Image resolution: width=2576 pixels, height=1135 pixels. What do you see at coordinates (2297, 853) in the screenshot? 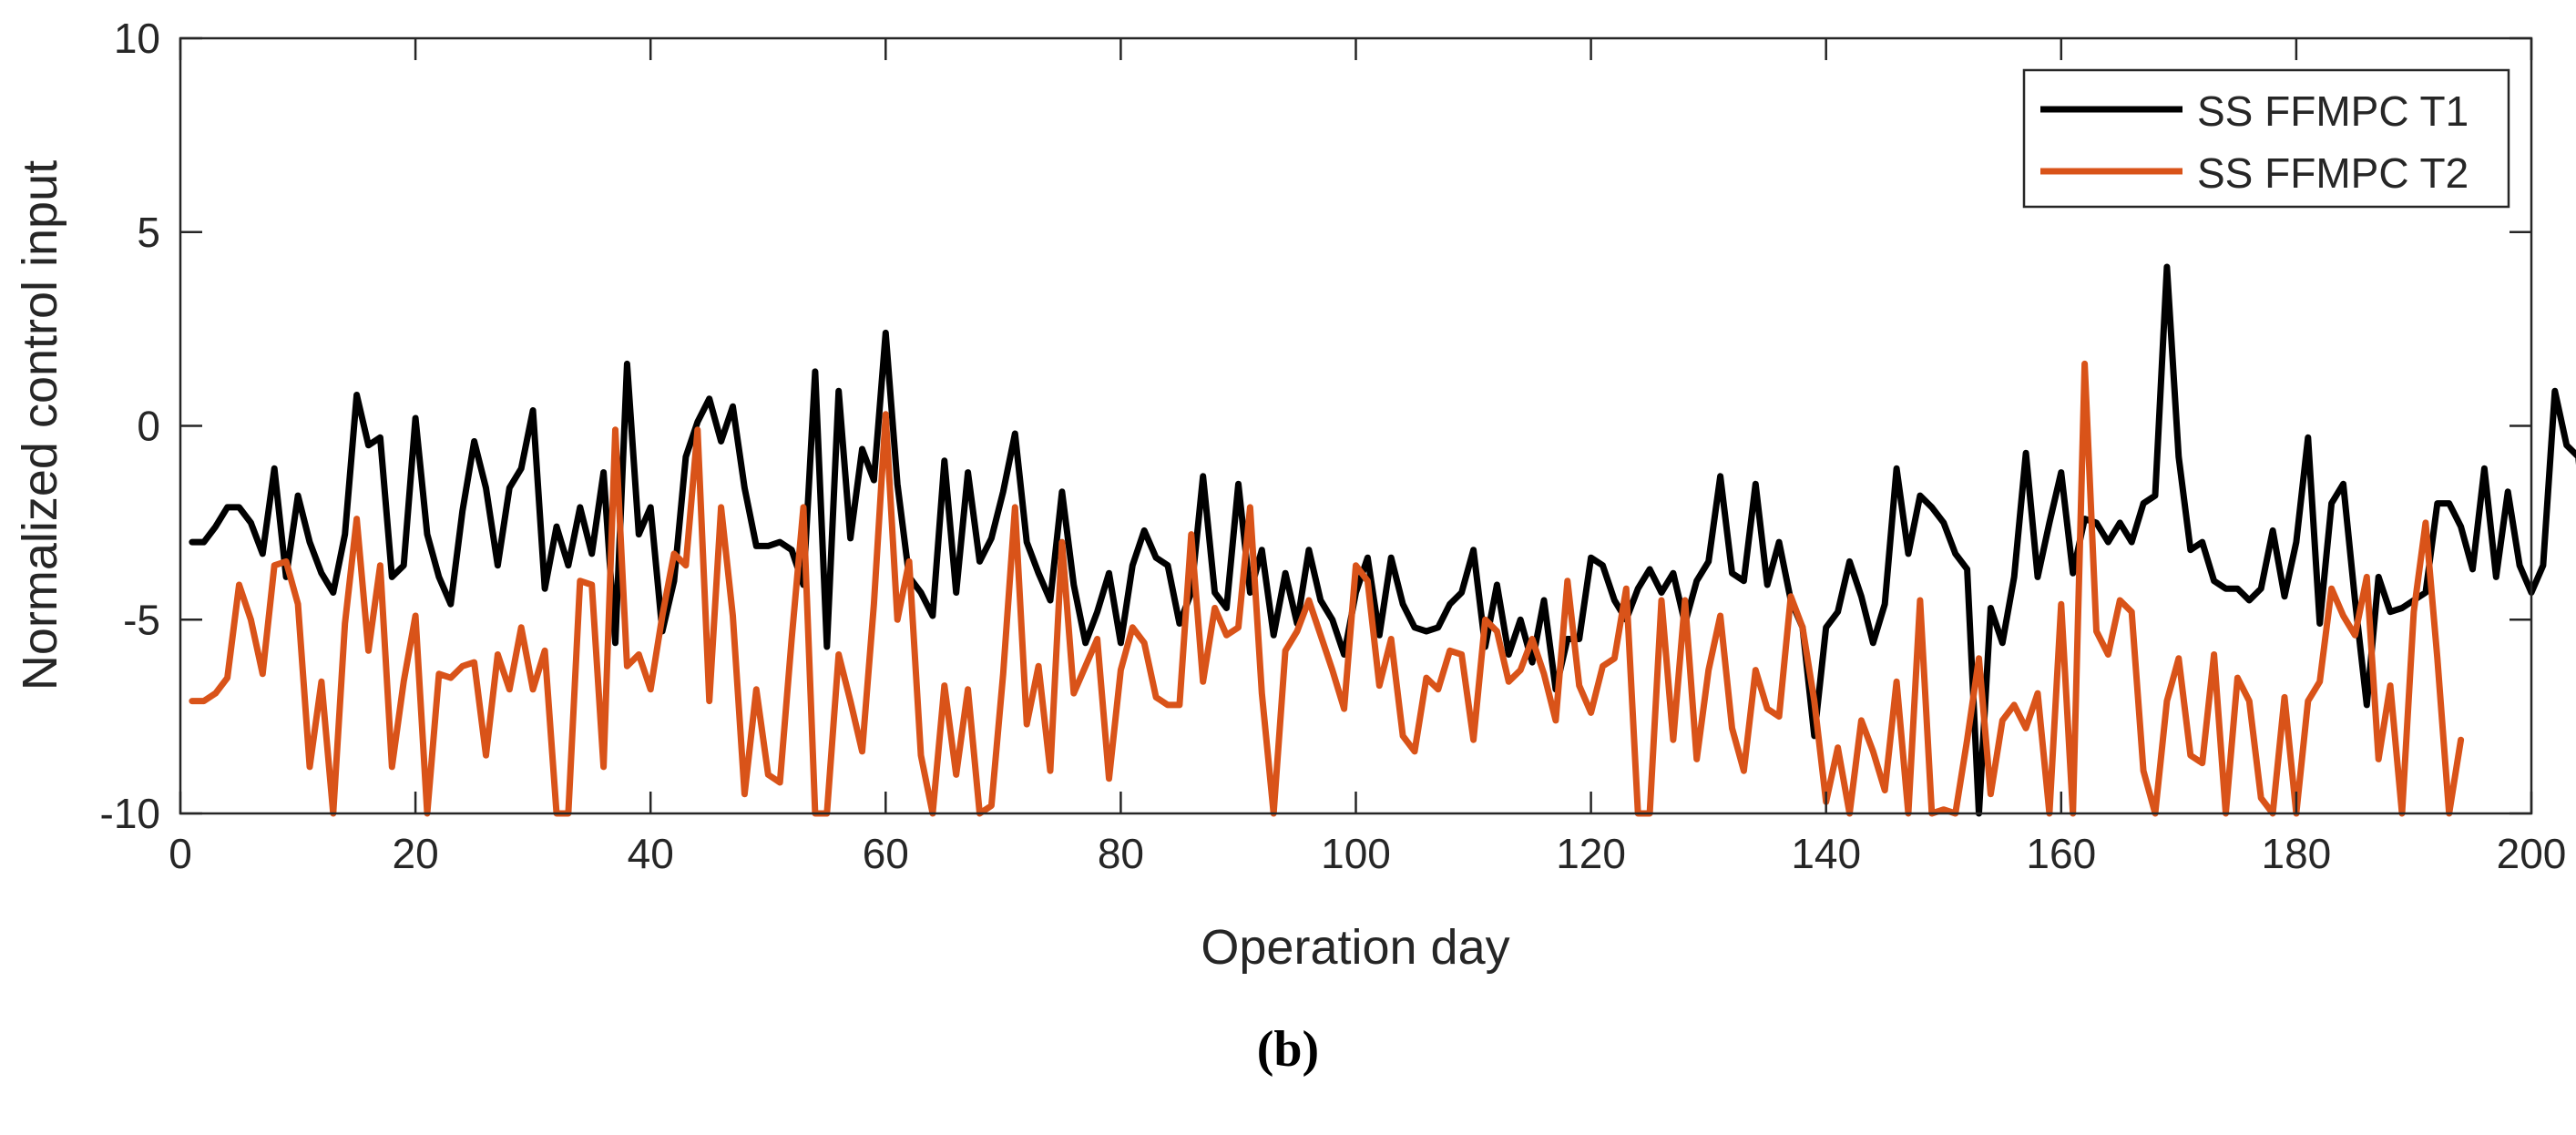
I see `x-tick-label: 180` at bounding box center [2297, 853].